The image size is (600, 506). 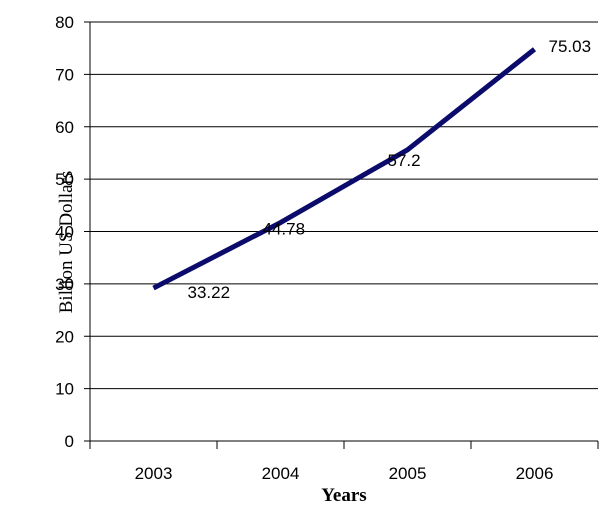 What do you see at coordinates (570, 46) in the screenshot?
I see `data-label: 75.03` at bounding box center [570, 46].